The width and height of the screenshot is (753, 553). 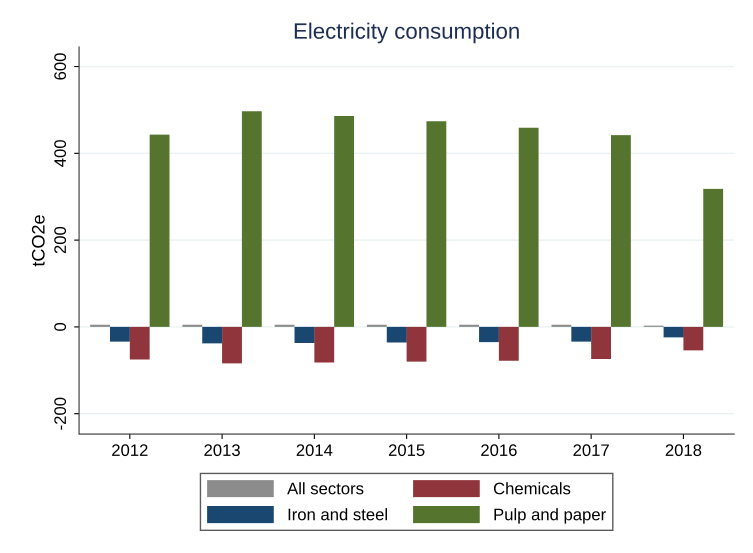 I want to click on y-tick-label: 400, so click(x=60, y=153).